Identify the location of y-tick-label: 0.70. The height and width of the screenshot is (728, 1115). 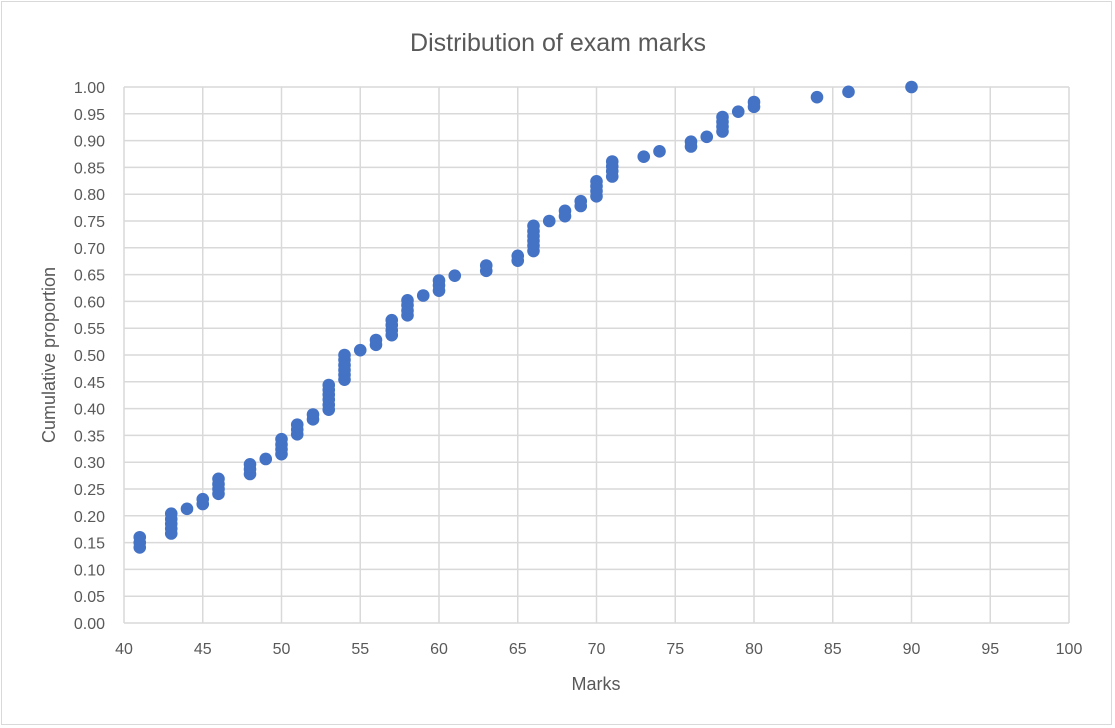
(89, 249).